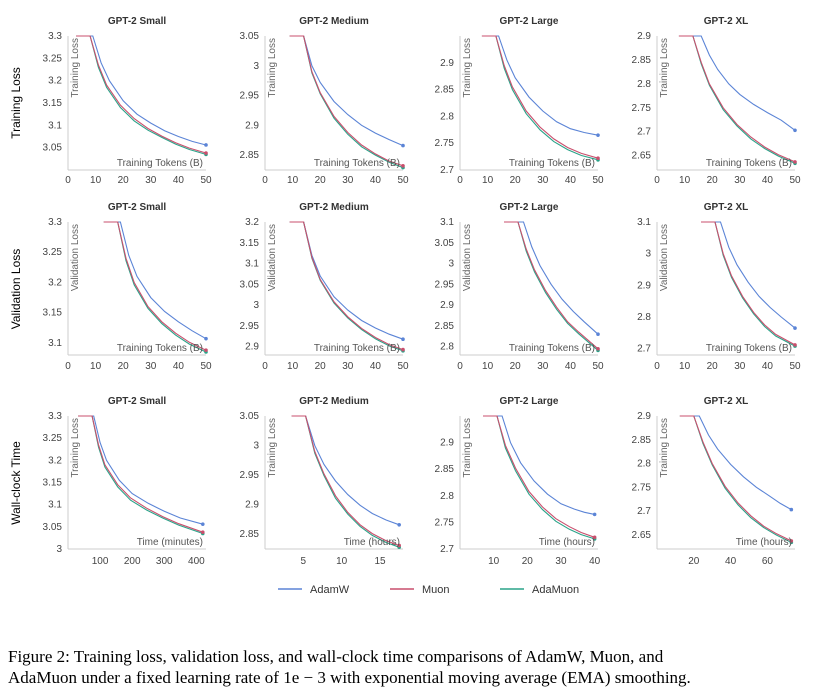  What do you see at coordinates (55, 81) in the screenshot?
I see `y-tick-label: 3.2` at bounding box center [55, 81].